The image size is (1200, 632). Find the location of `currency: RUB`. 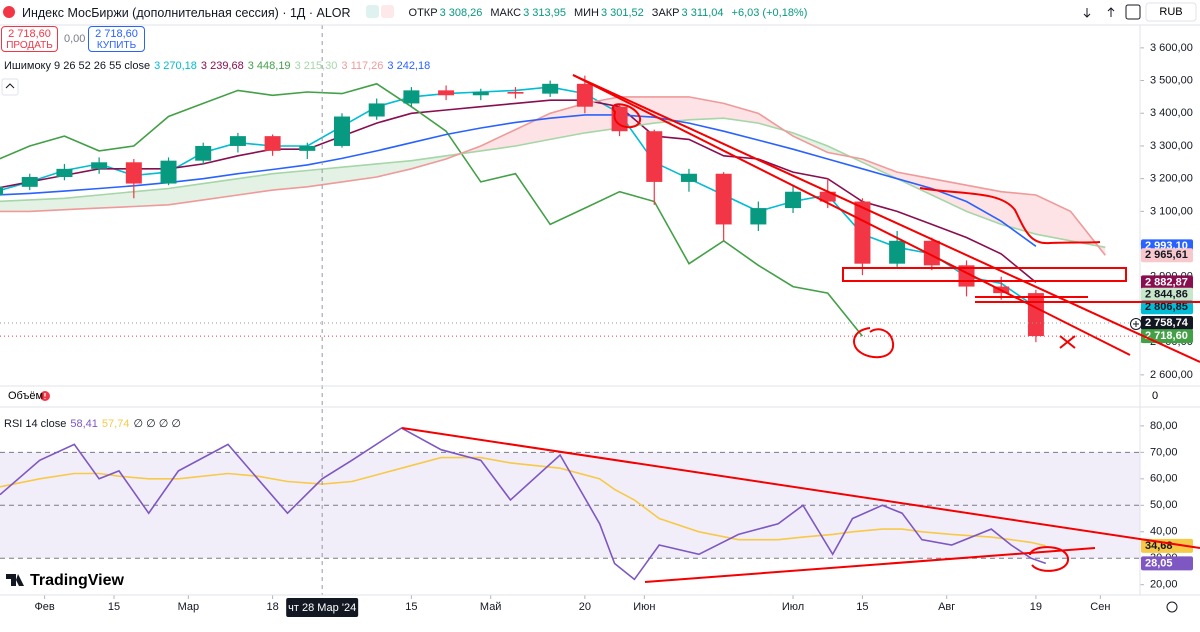

currency: RUB is located at coordinates (1170, 12).